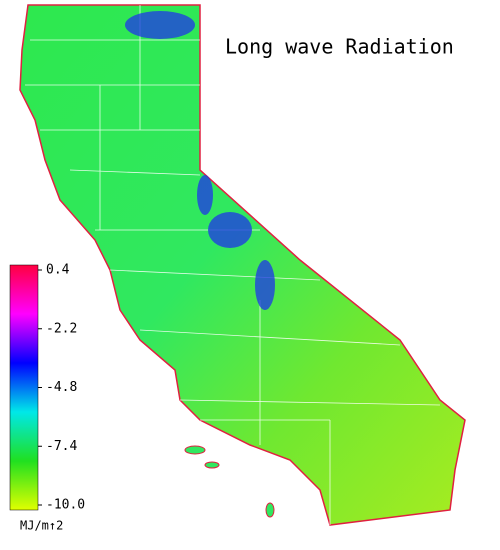  I want to click on colorbar-tick-label: 0.4, so click(58, 270).